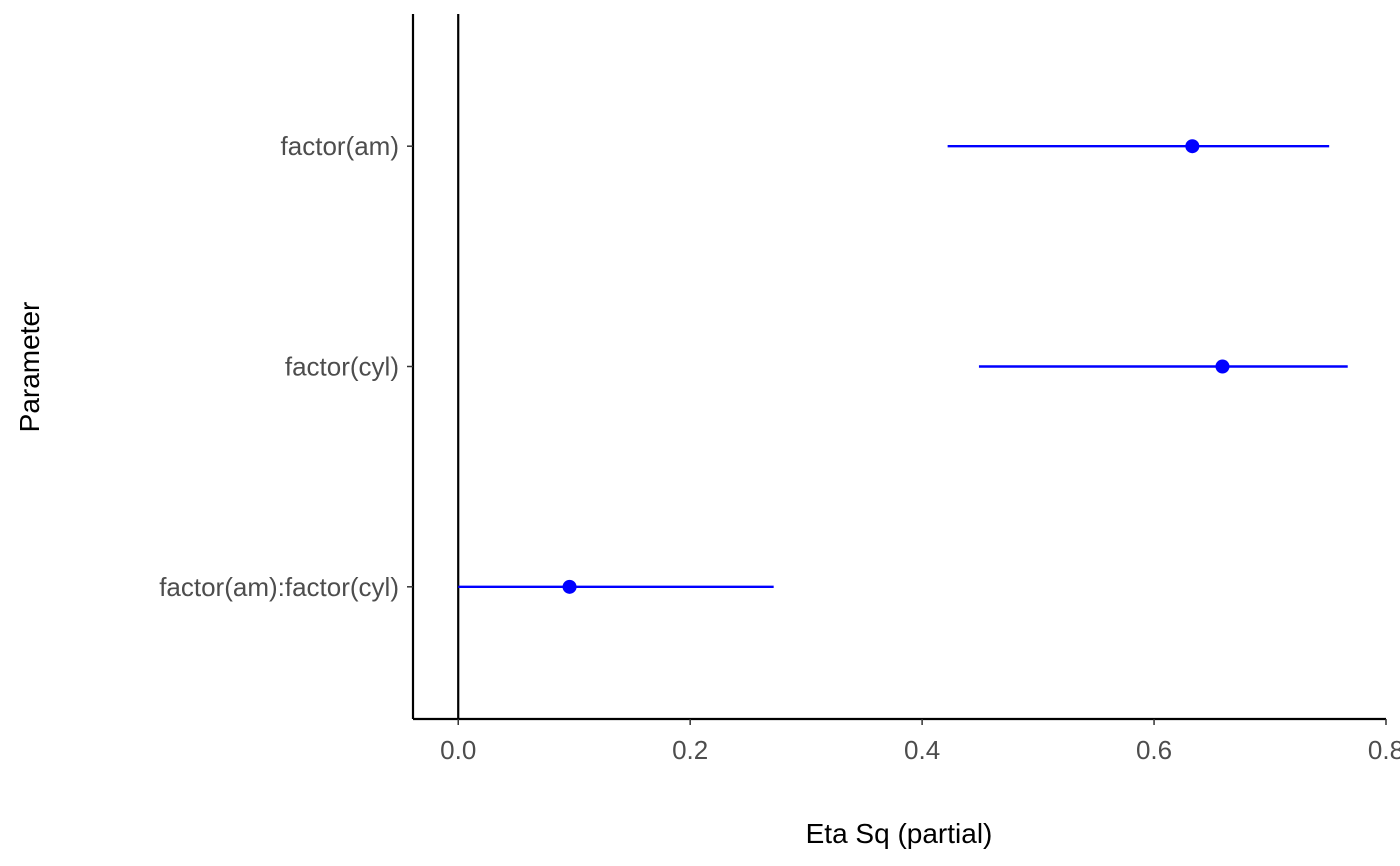 The height and width of the screenshot is (866, 1400). I want to click on x-axis-ticks: 0.0 0.2 0.4 0.6 0.8, so click(920, 742).